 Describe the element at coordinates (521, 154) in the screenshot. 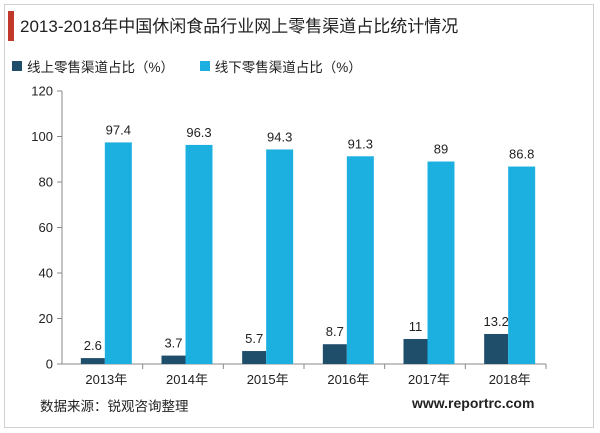

I see `data-label-offline: 86.8` at that location.